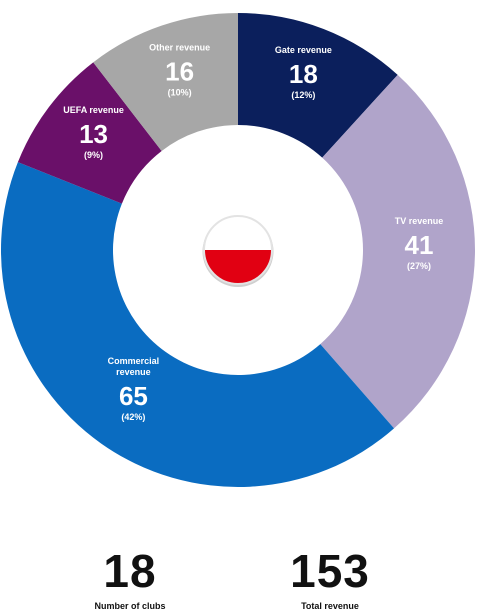 The image size is (485, 615). What do you see at coordinates (133, 372) in the screenshot?
I see `slice-name-commercial-revenue: revenue` at bounding box center [133, 372].